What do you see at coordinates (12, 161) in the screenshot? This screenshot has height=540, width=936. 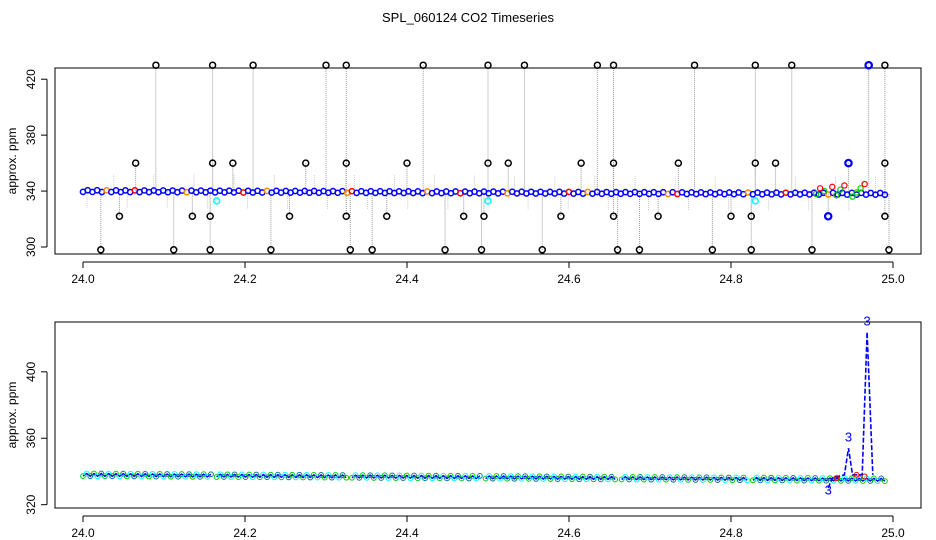 I see `top-y-axis-label: approx. ppm` at bounding box center [12, 161].